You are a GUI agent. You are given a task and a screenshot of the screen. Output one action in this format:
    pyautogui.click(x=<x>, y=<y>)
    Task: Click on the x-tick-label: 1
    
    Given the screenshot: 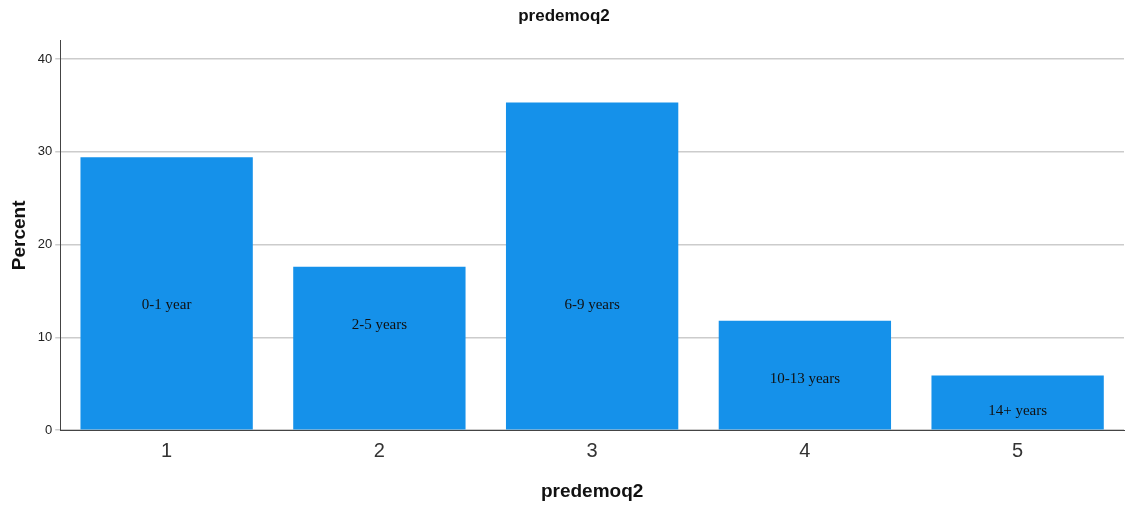 What is the action you would take?
    pyautogui.click(x=167, y=449)
    